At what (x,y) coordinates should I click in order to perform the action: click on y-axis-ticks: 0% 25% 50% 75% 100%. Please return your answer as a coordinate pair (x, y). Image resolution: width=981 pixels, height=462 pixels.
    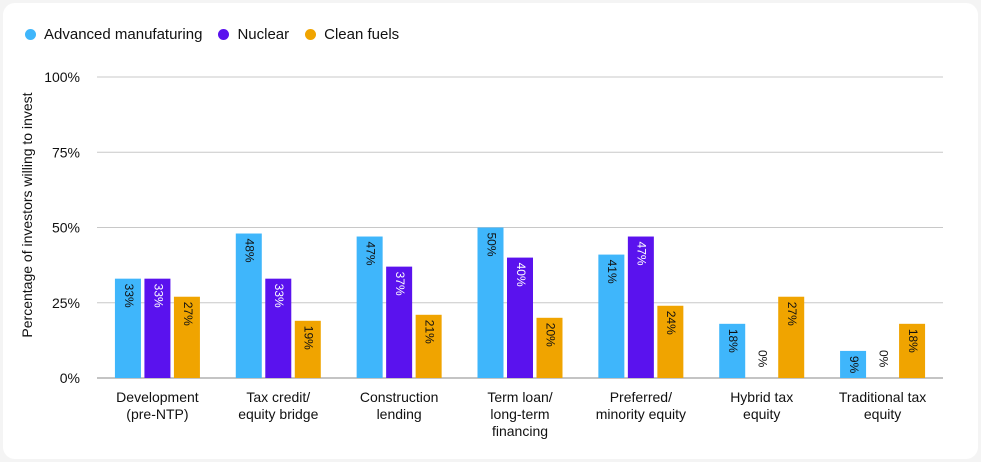
    Looking at the image, I should click on (62, 227).